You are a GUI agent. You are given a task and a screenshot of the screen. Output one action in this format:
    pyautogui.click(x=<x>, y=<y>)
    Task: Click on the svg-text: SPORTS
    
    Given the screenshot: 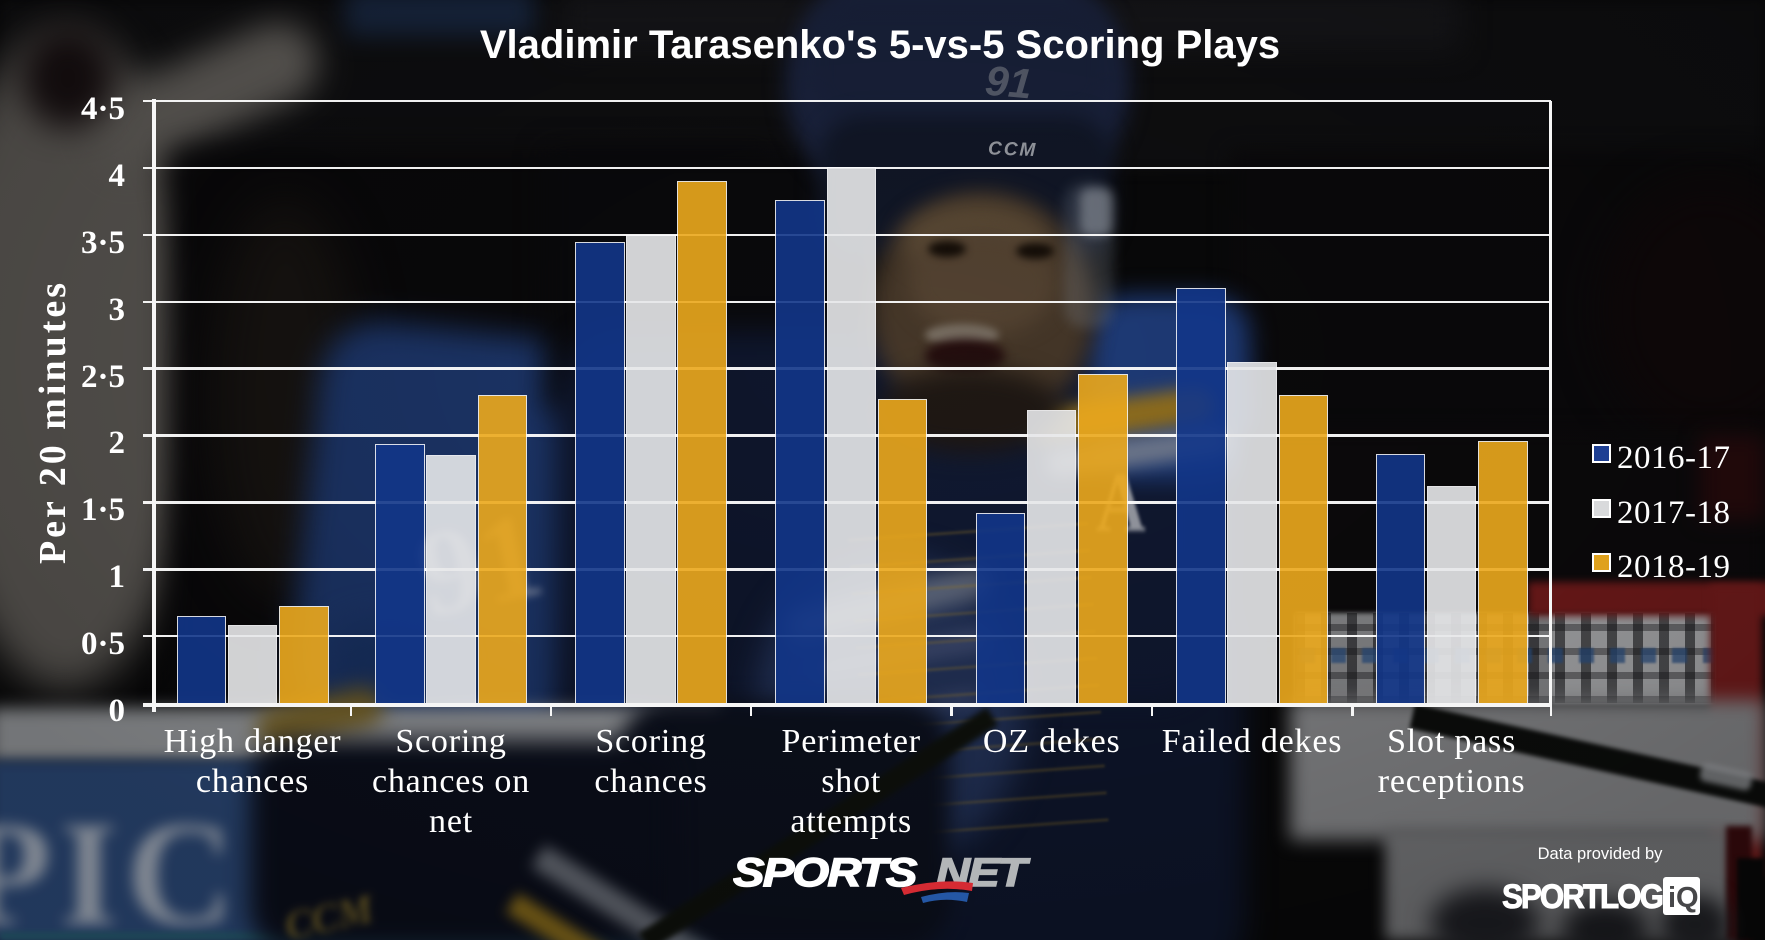 What is the action you would take?
    pyautogui.click(x=825, y=876)
    